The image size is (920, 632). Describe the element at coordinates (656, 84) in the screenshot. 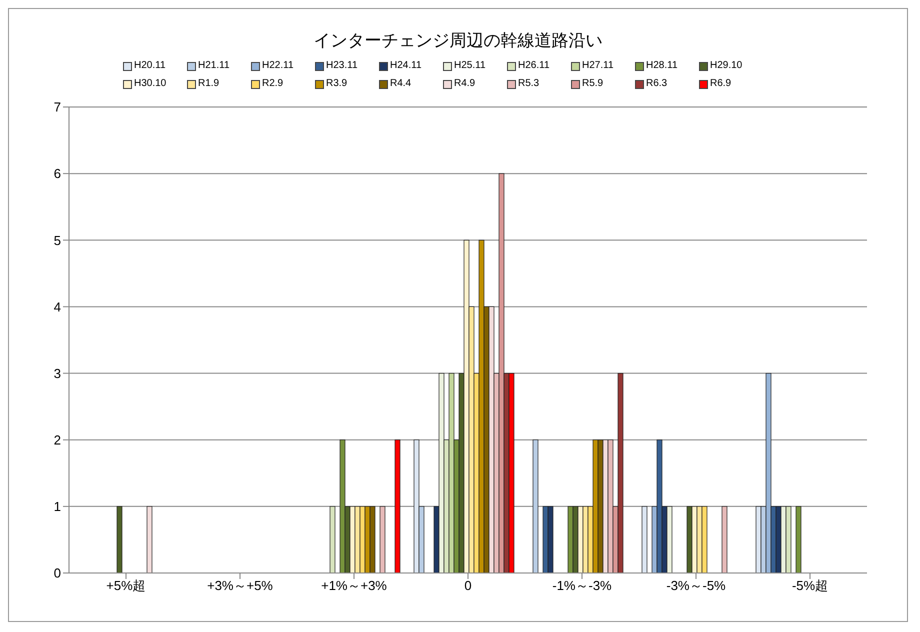

I see `legend-label: R6.3` at that location.